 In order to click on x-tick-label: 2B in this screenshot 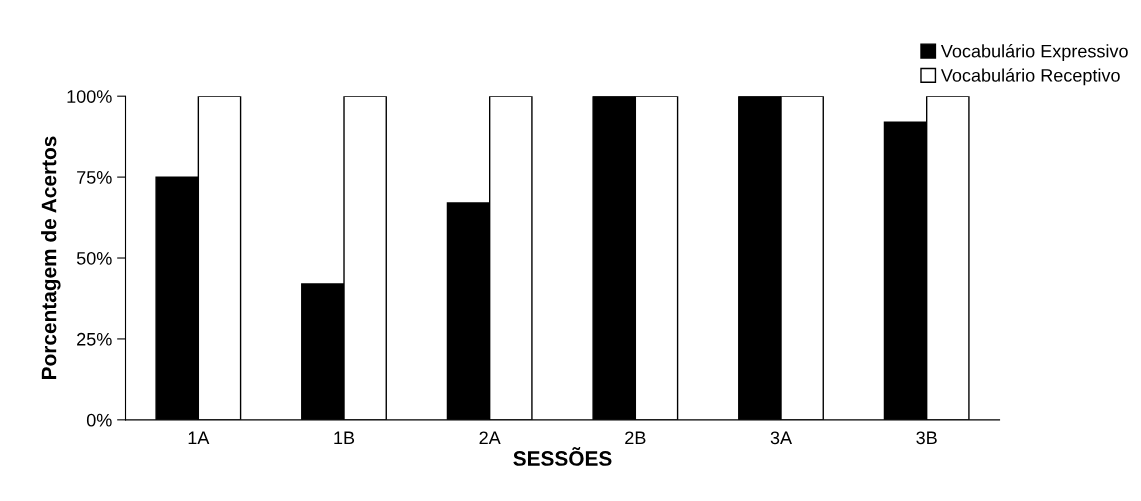, I will do `click(635, 438)`.